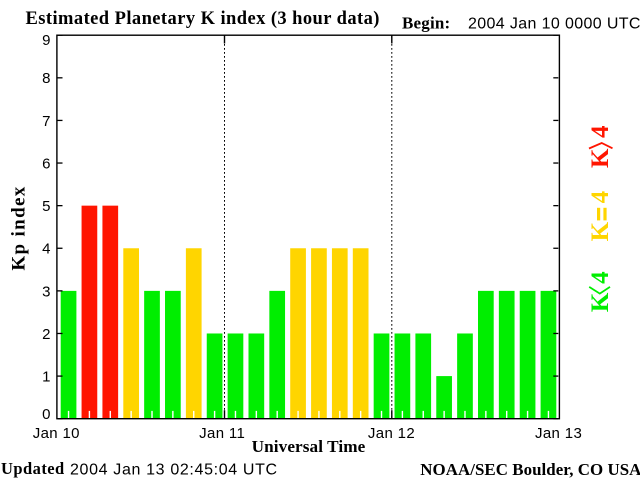  Describe the element at coordinates (46, 376) in the screenshot. I see `svg-text: 1` at that location.